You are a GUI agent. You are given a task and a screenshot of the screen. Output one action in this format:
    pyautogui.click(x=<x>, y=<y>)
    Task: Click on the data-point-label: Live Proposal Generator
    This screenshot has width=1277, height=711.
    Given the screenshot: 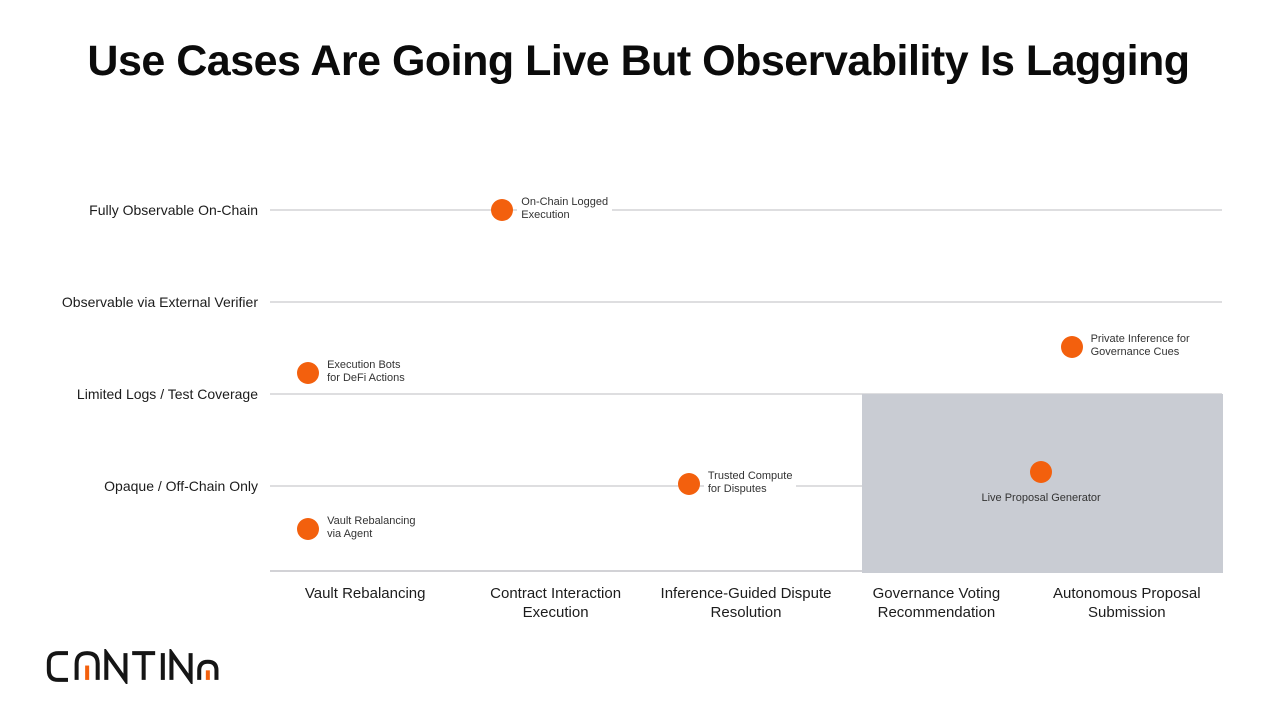 What is the action you would take?
    pyautogui.click(x=1041, y=498)
    